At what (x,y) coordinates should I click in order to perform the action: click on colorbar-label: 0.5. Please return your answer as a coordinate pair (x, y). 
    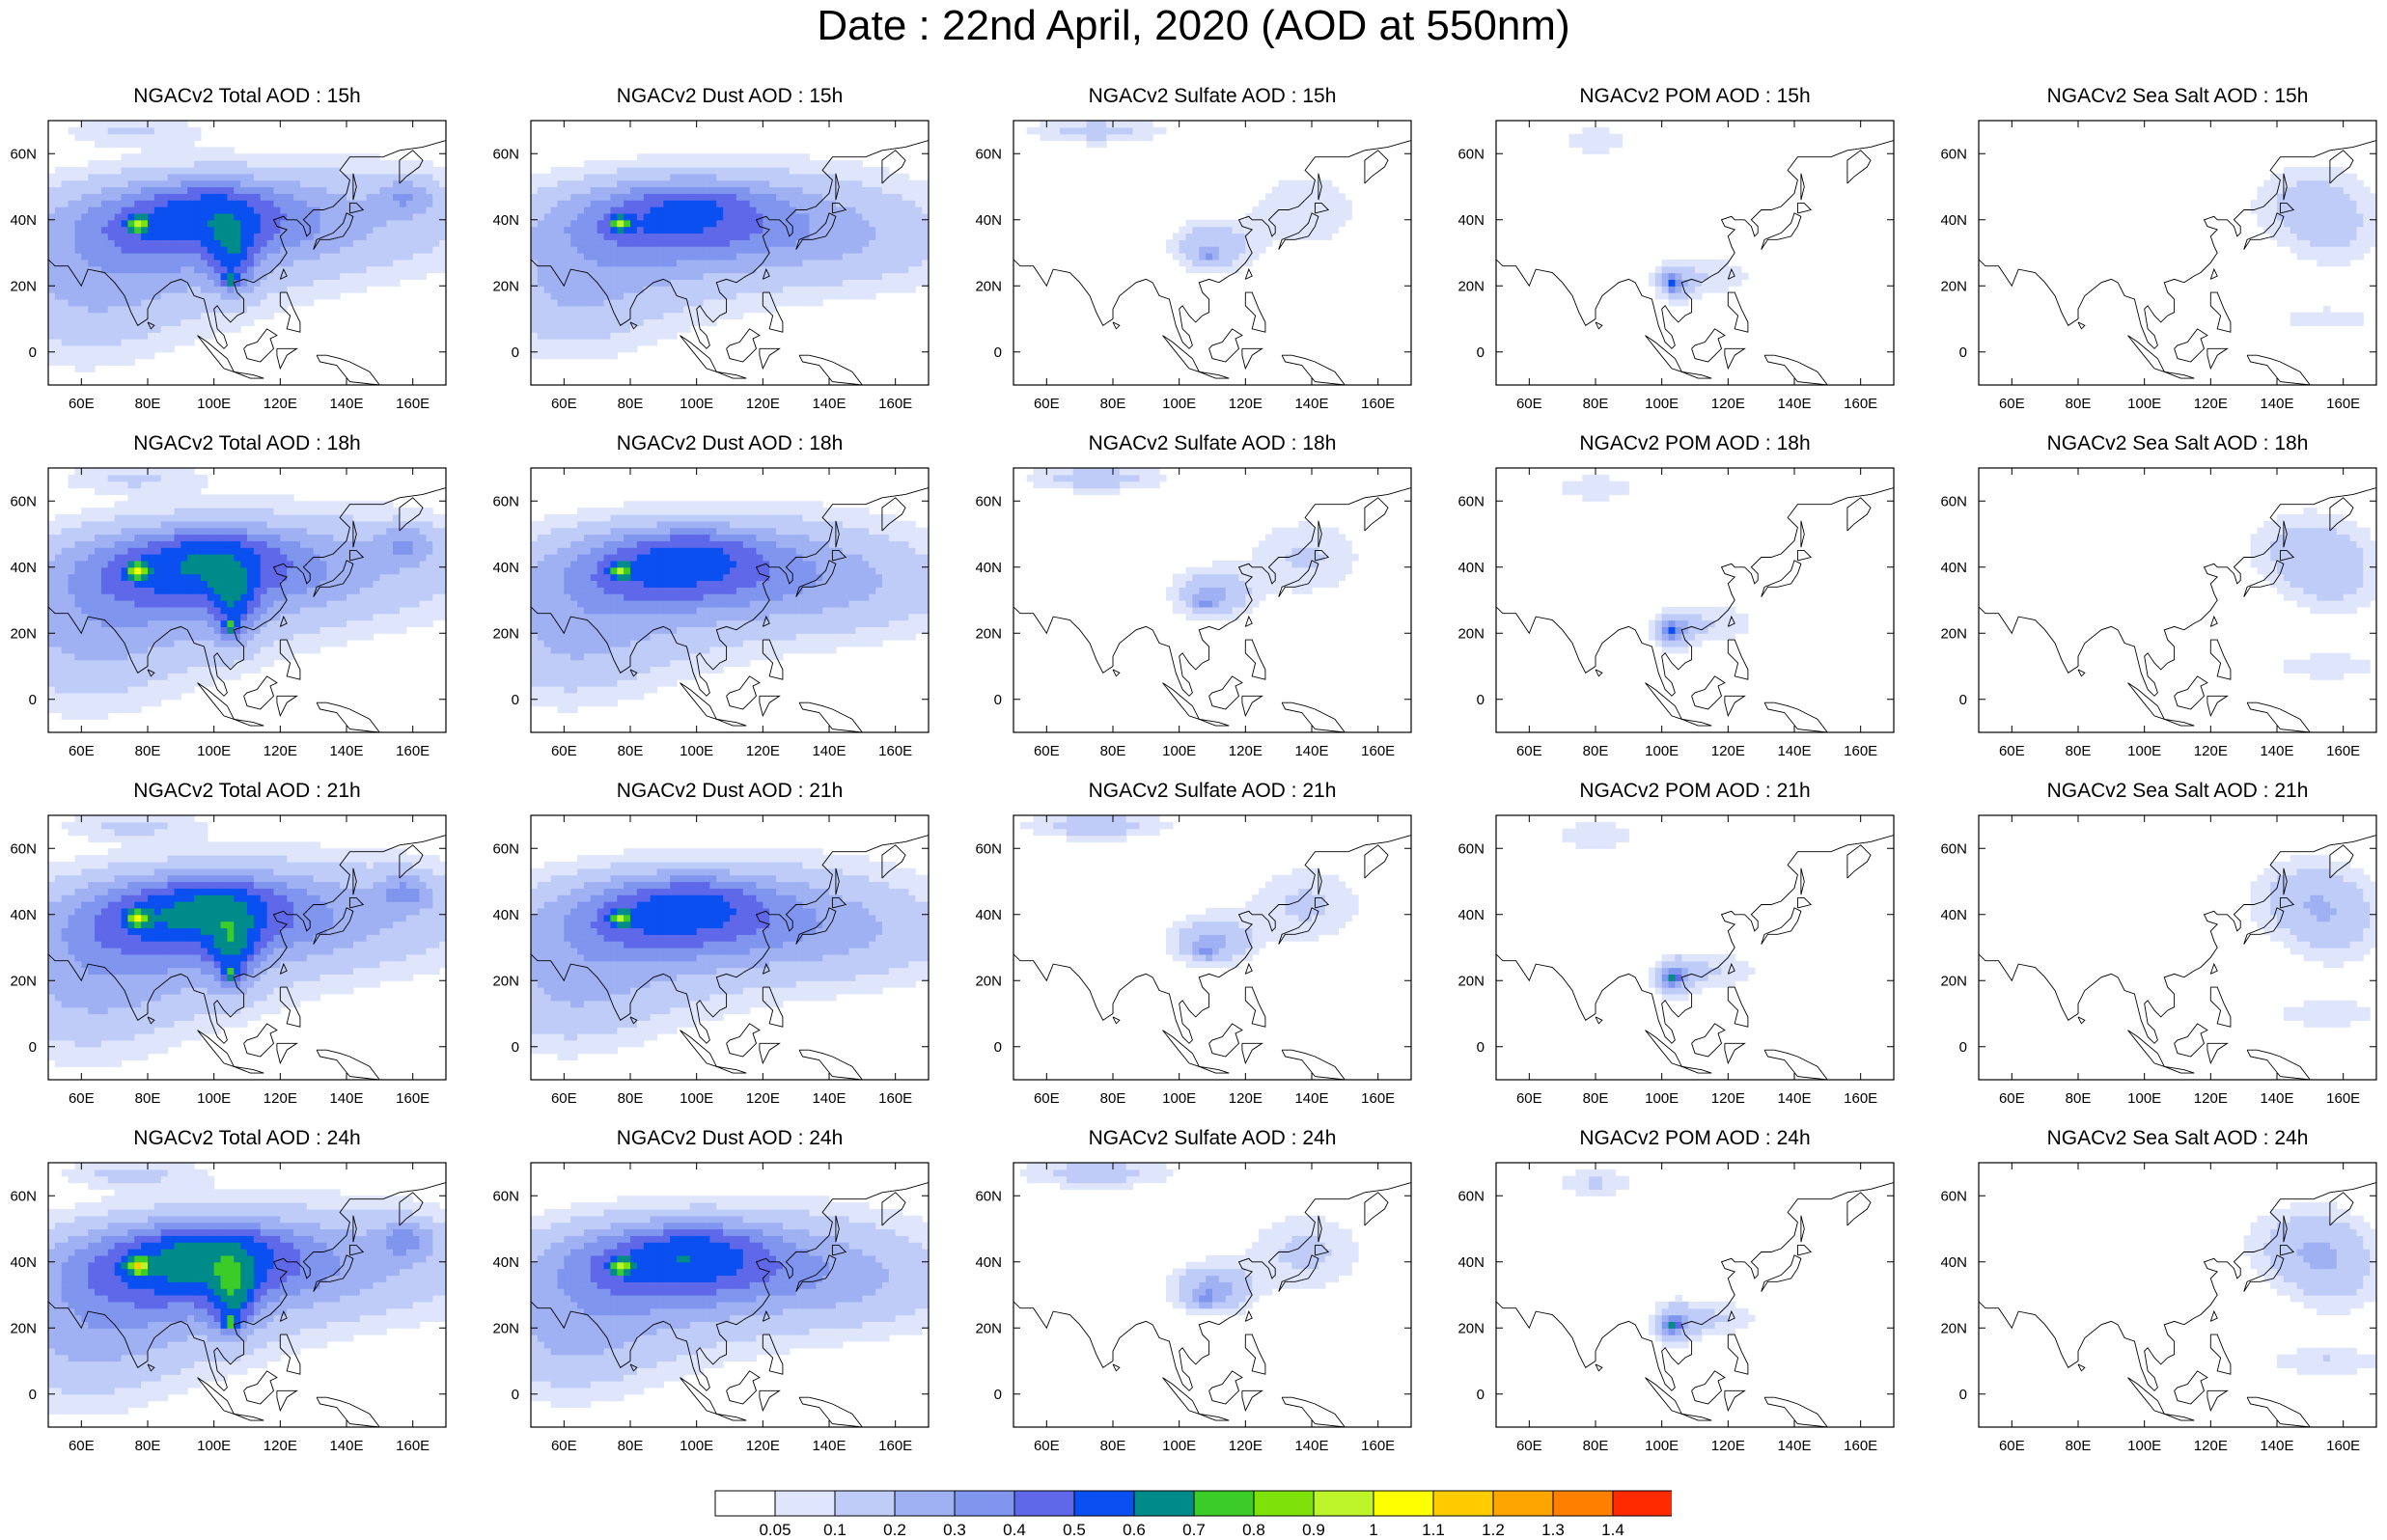
    Looking at the image, I should click on (1074, 1530).